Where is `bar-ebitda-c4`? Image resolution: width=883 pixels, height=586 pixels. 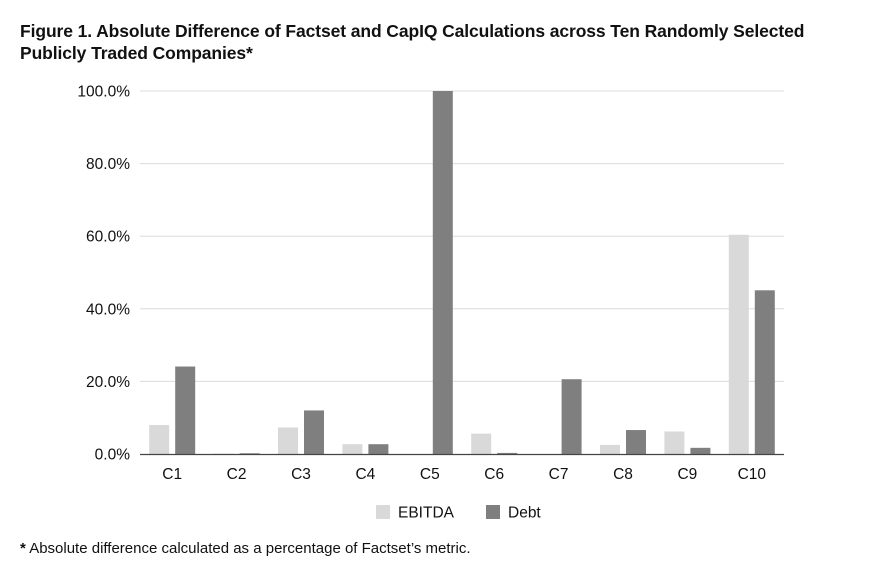 bar-ebitda-c4 is located at coordinates (352, 449).